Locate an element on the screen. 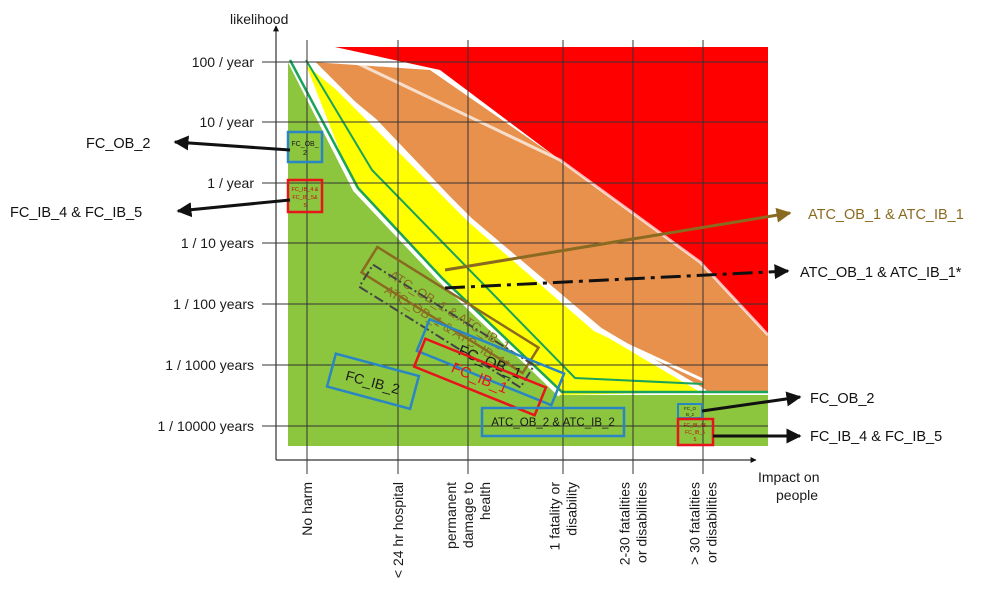 Image resolution: width=990 pixels, height=602 pixels. x-tick-label-line: disability is located at coordinates (572, 509).